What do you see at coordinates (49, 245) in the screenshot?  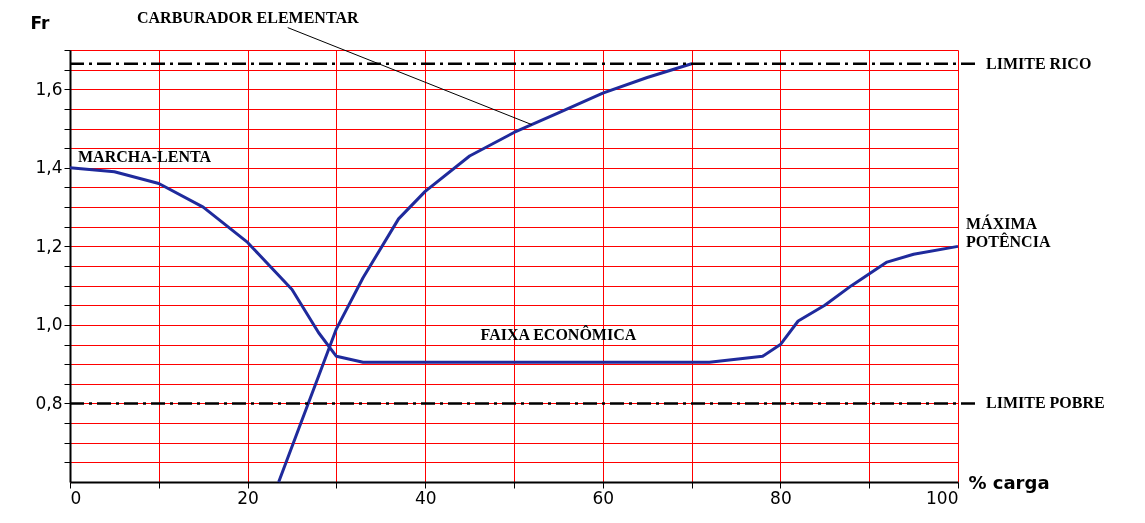 I see `y-tick-label: 1,2` at bounding box center [49, 245].